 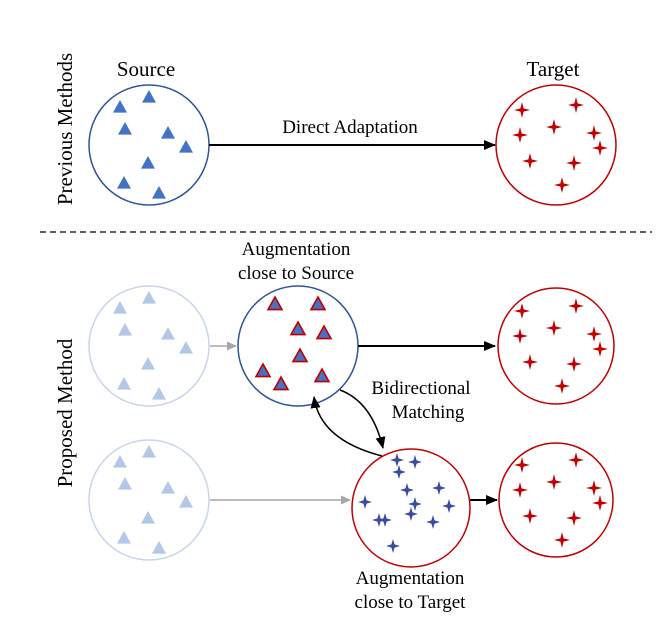 I want to click on bidirectional-matching-curve, so click(x=362, y=419).